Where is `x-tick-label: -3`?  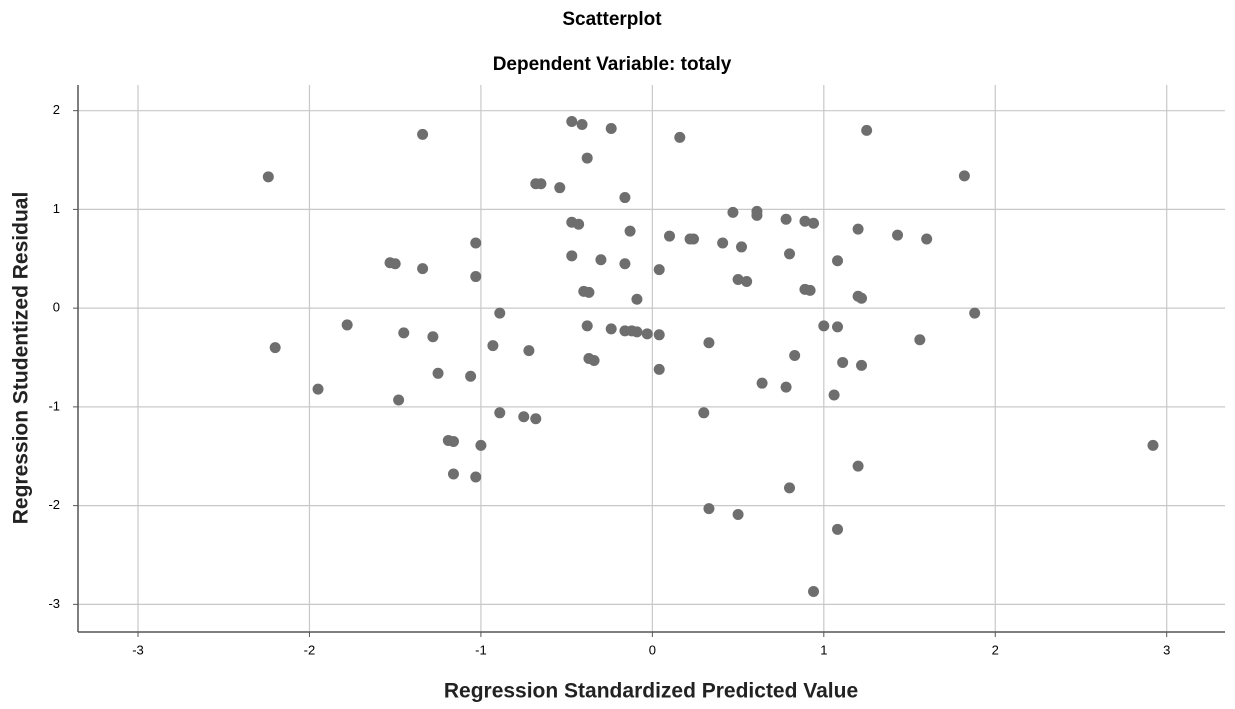
x-tick-label: -3 is located at coordinates (138, 649).